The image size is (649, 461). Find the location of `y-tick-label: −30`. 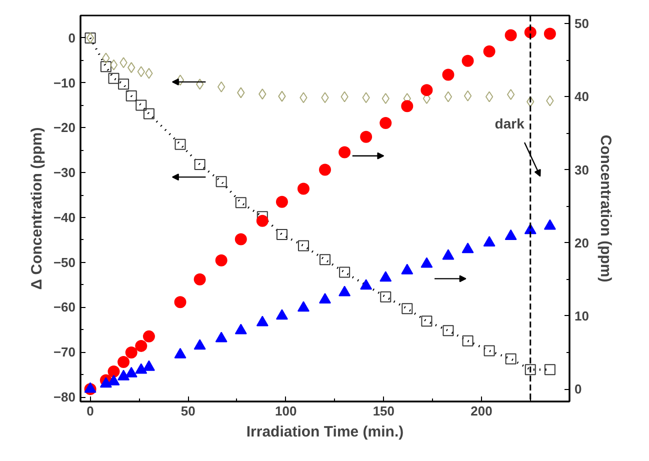

y-tick-label: −30 is located at coordinates (64, 172).